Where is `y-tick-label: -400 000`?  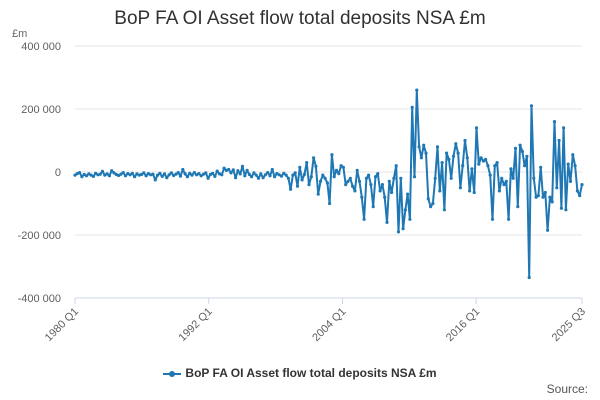 y-tick-label: -400 000 is located at coordinates (39, 299).